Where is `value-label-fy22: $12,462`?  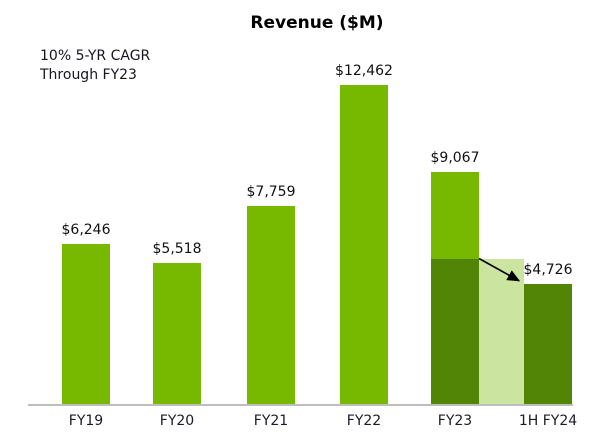
value-label-fy22: $12,462 is located at coordinates (364, 70).